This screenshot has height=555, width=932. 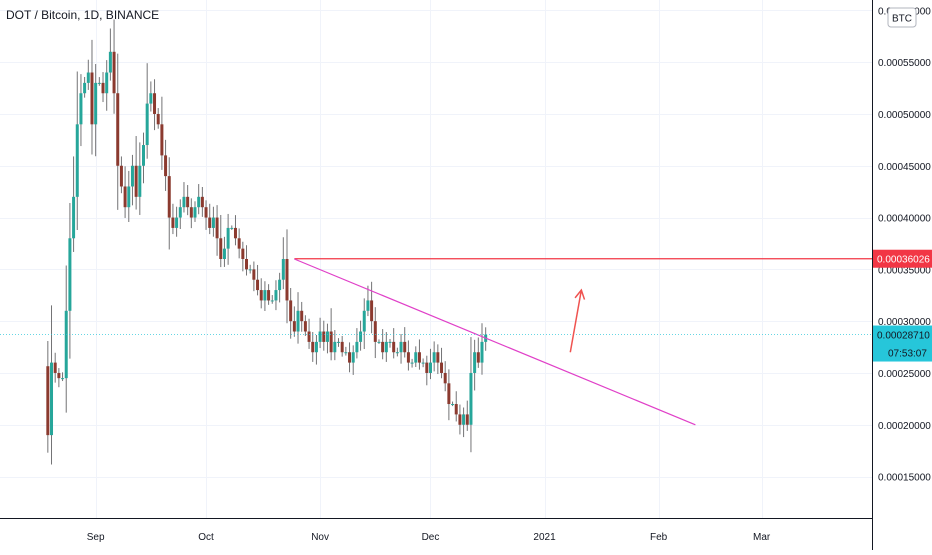 What do you see at coordinates (544, 537) in the screenshot?
I see `time-tick-label: 2021` at bounding box center [544, 537].